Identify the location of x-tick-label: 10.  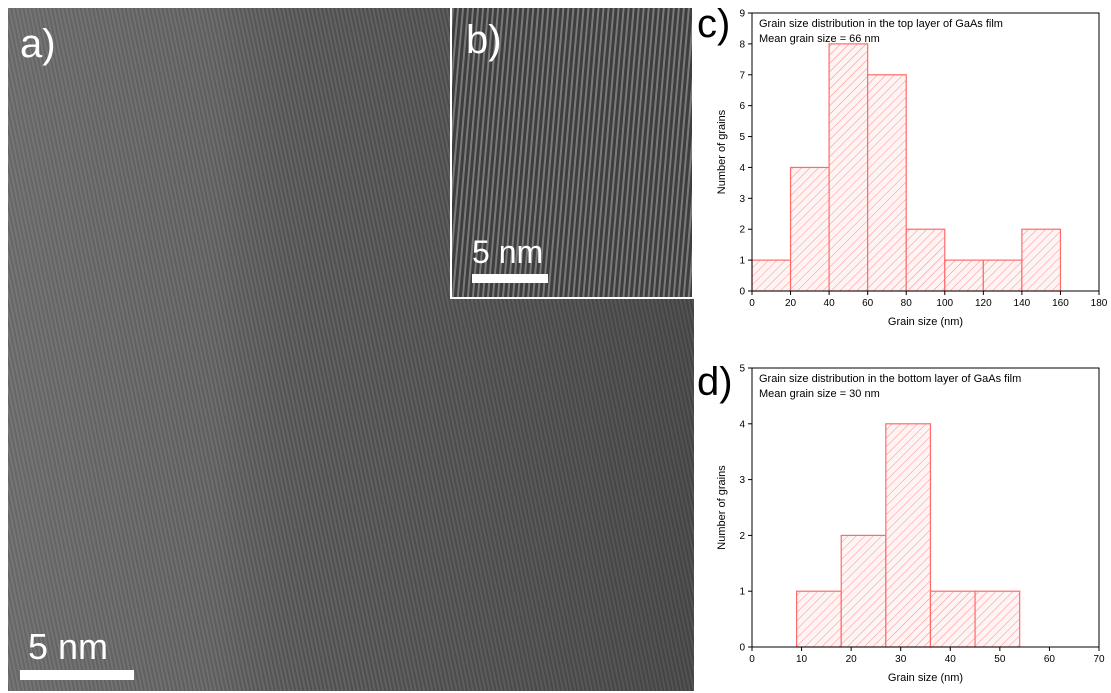
(802, 659).